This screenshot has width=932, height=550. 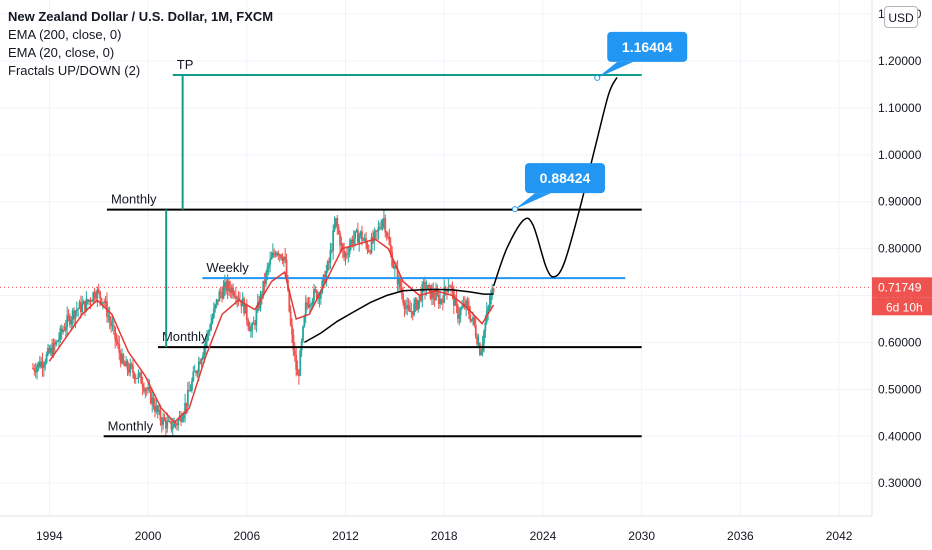 What do you see at coordinates (65, 34) in the screenshot?
I see `indicator-ema-200: EMA (200, close, 0)` at bounding box center [65, 34].